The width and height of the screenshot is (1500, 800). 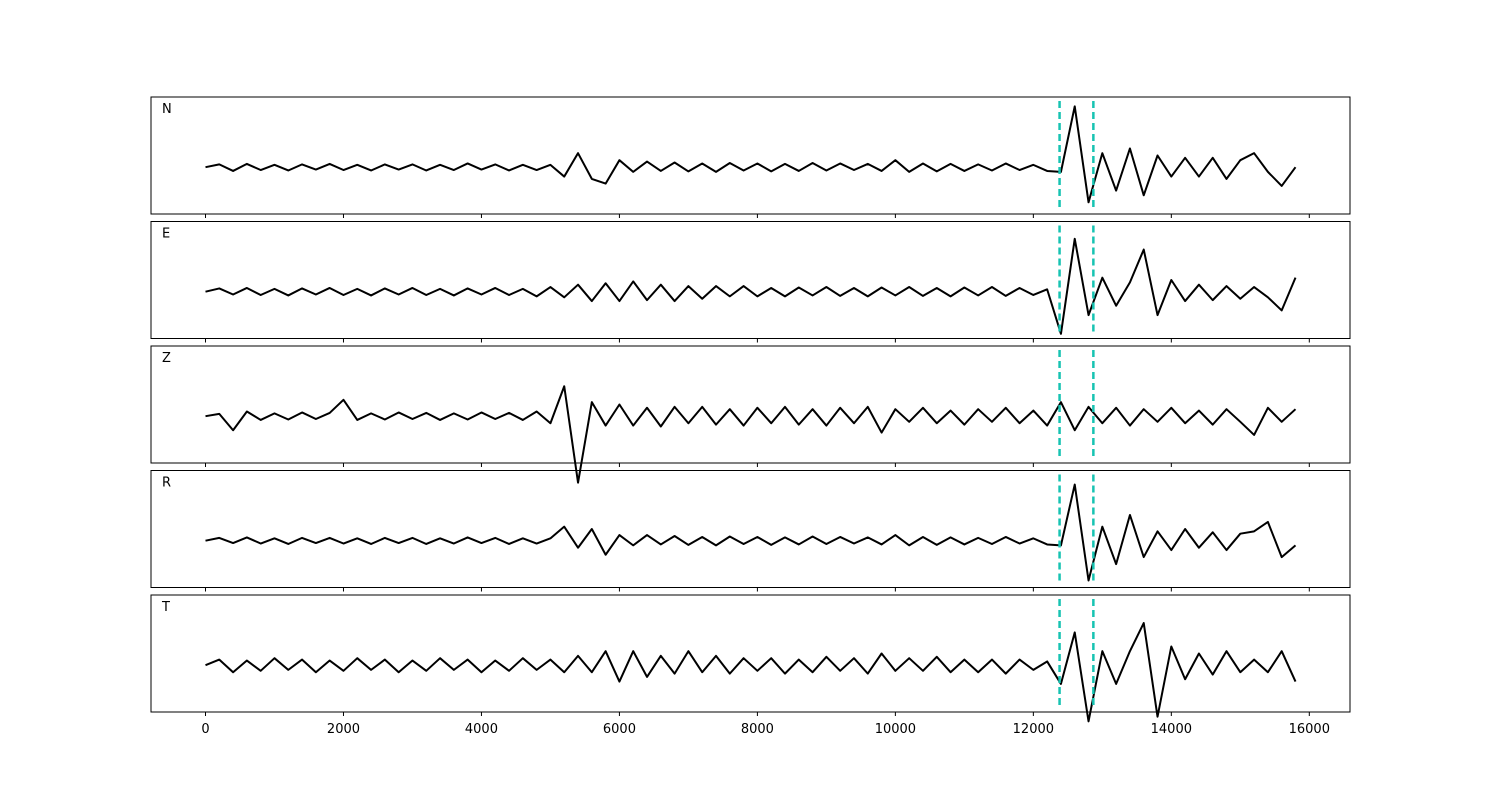 What do you see at coordinates (1309, 729) in the screenshot?
I see `x-tick-label: 16000` at bounding box center [1309, 729].